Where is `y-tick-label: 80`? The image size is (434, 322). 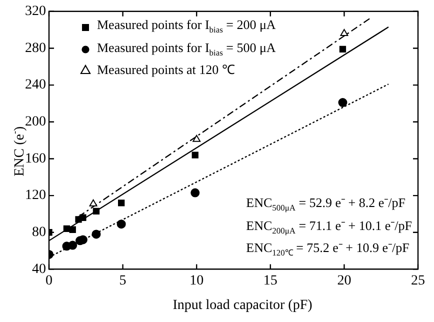 y-tick-label: 80 is located at coordinates (39, 232).